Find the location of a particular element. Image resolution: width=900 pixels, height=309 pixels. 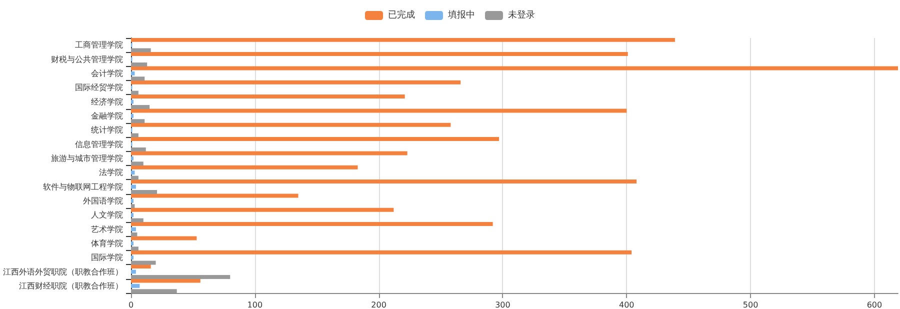

y-tick-label: 江西外语外贸职院（职教合作班） is located at coordinates (63, 271).